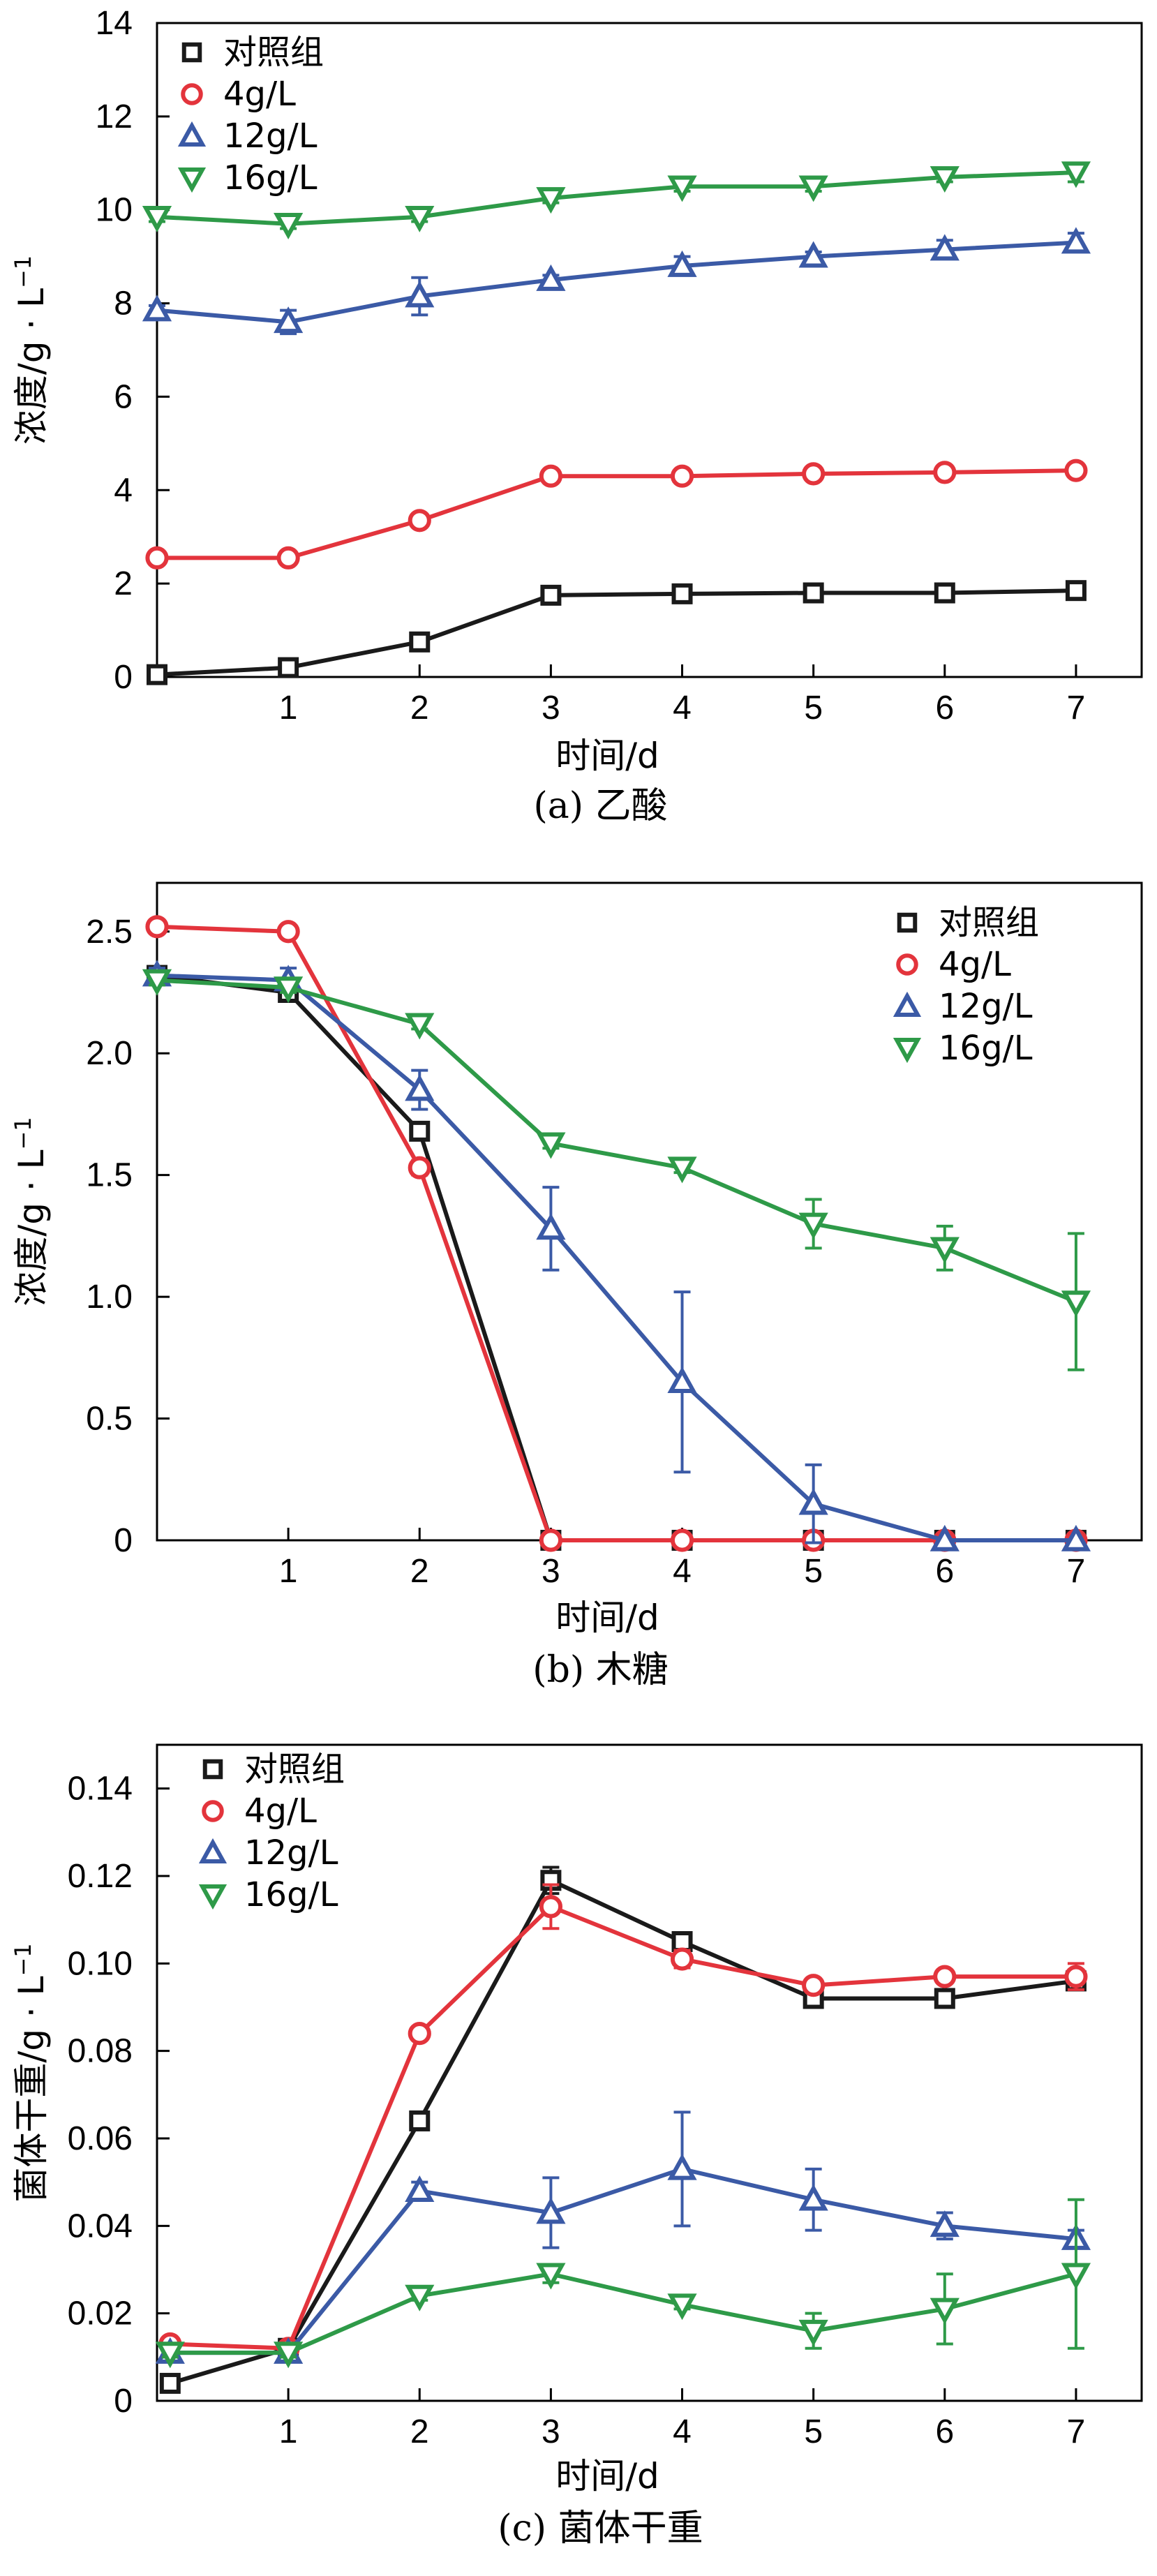  I want to click on y-tick-label: 0.12, so click(100, 1876).